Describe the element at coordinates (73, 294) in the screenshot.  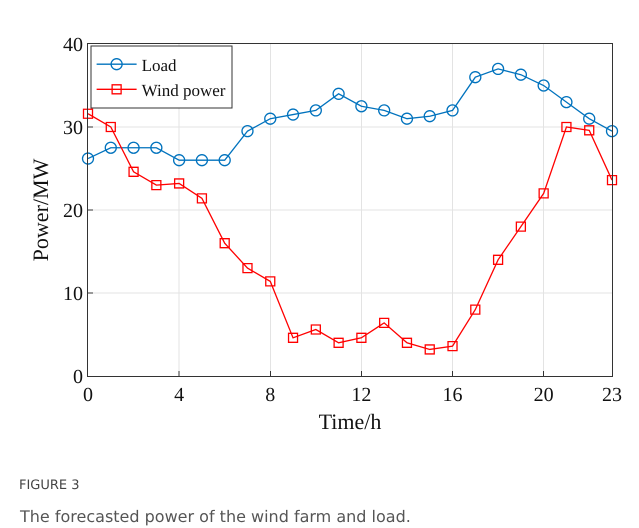
I see `y-tick-label: 10` at that location.